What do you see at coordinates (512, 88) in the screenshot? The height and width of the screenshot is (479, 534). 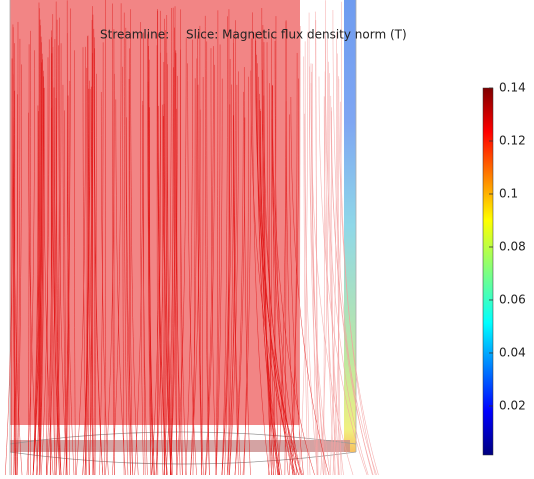 I see `colorbar-tick-label: 0.14` at bounding box center [512, 88].